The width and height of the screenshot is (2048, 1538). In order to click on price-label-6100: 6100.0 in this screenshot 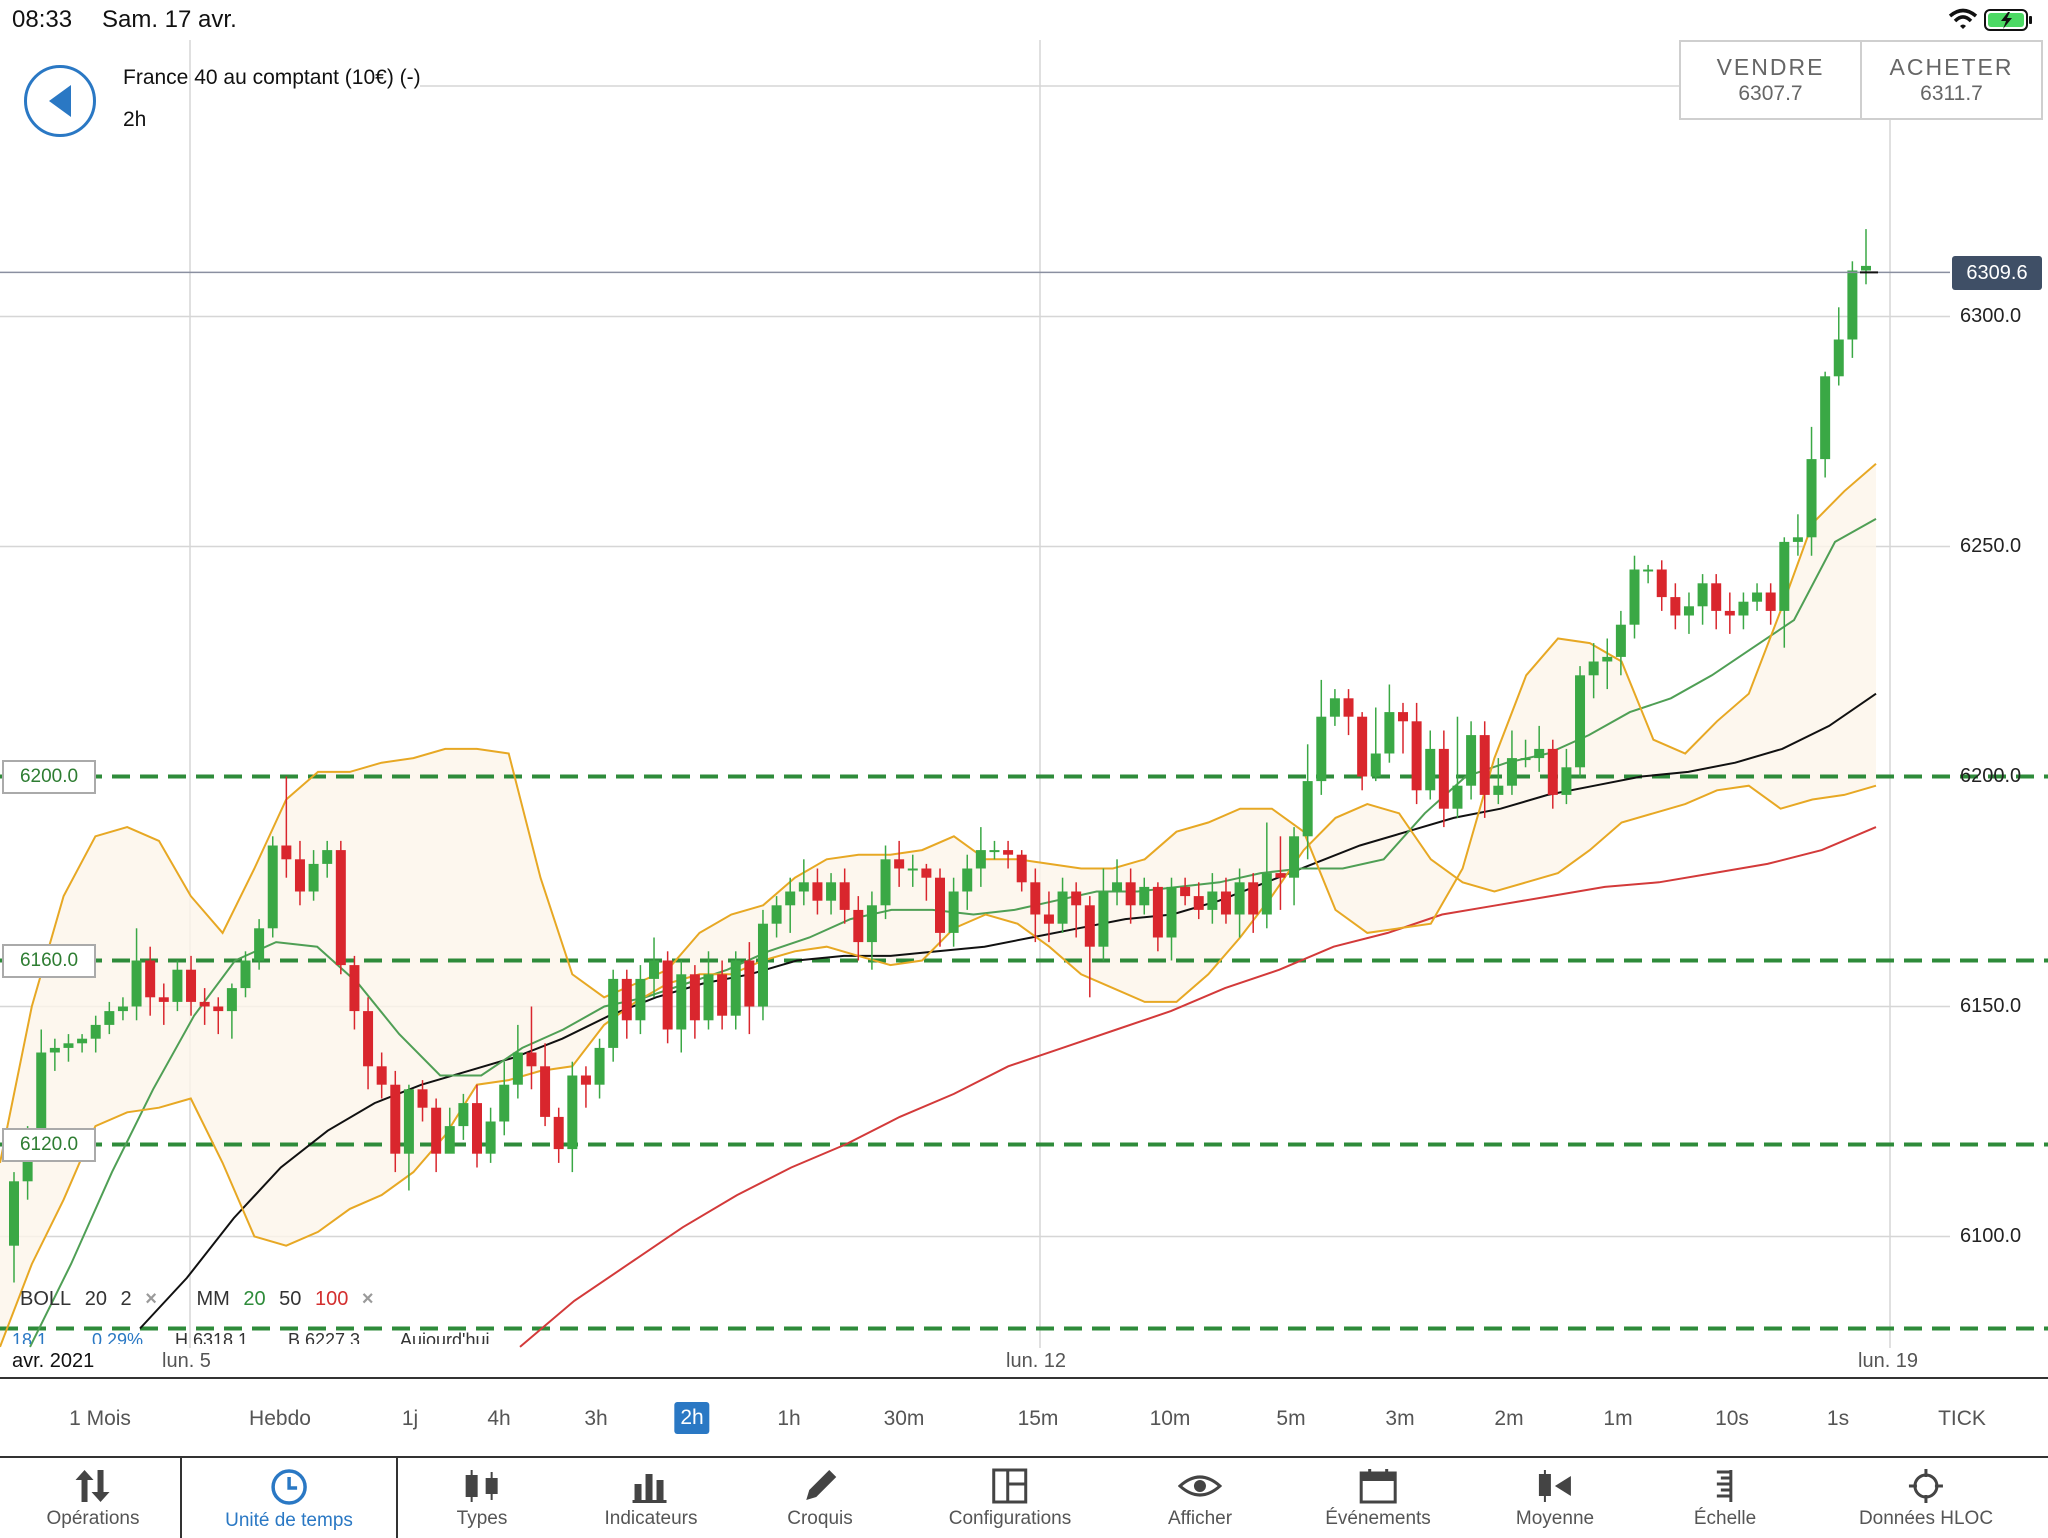, I will do `click(1991, 1236)`.